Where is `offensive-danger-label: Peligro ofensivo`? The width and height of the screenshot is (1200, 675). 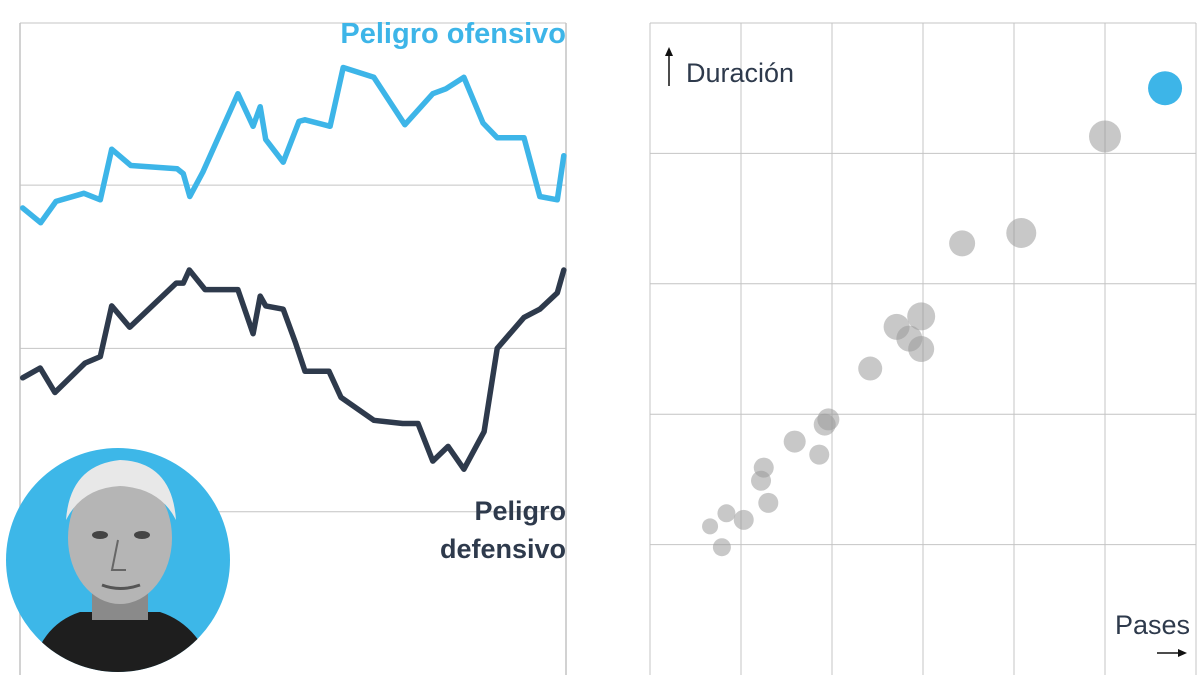 offensive-danger-label: Peligro ofensivo is located at coordinates (453, 34).